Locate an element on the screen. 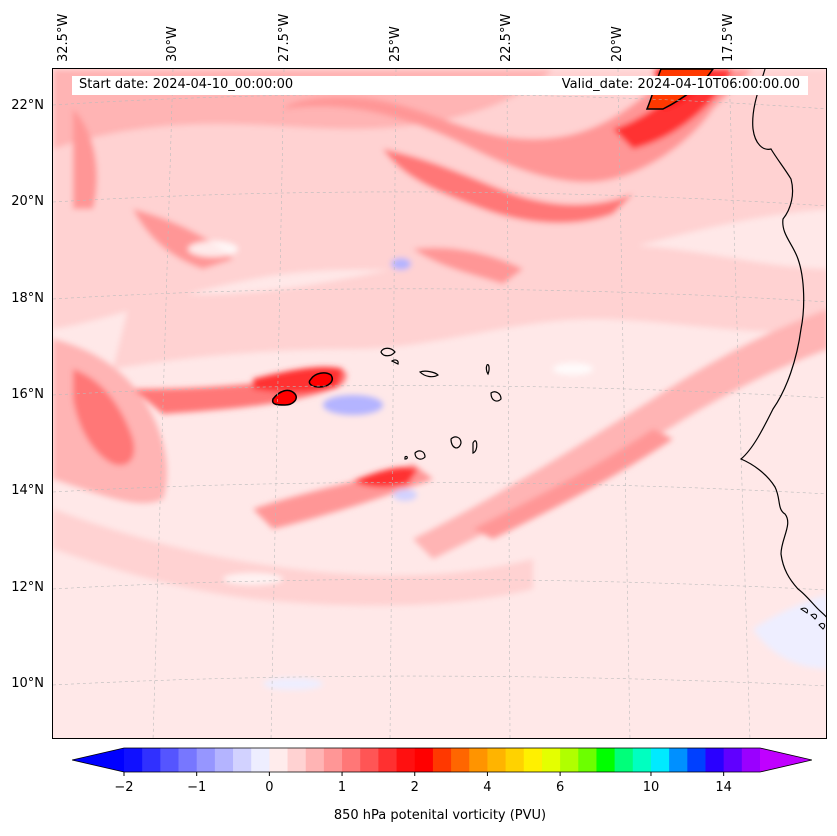 The width and height of the screenshot is (837, 836). colorbar is located at coordinates (442, 761).